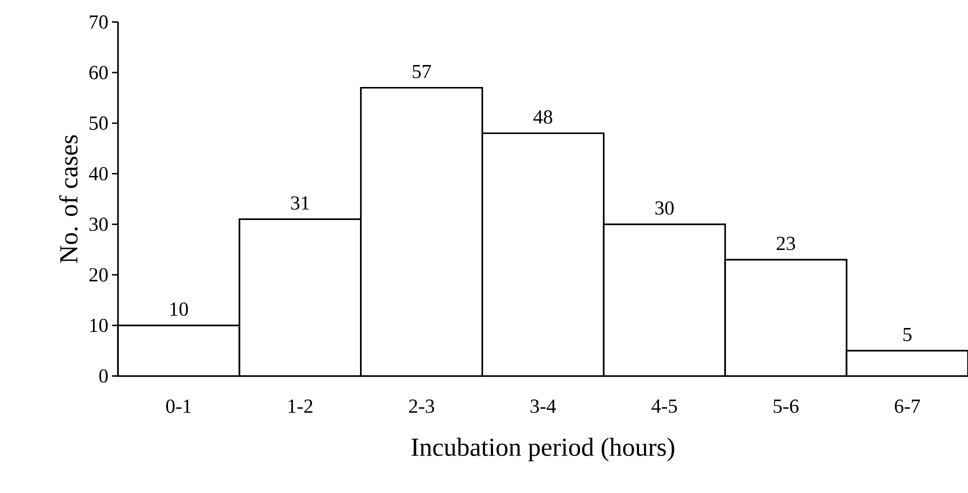 The width and height of the screenshot is (968, 493). What do you see at coordinates (421, 406) in the screenshot?
I see `x-tick-label: 2-3` at bounding box center [421, 406].